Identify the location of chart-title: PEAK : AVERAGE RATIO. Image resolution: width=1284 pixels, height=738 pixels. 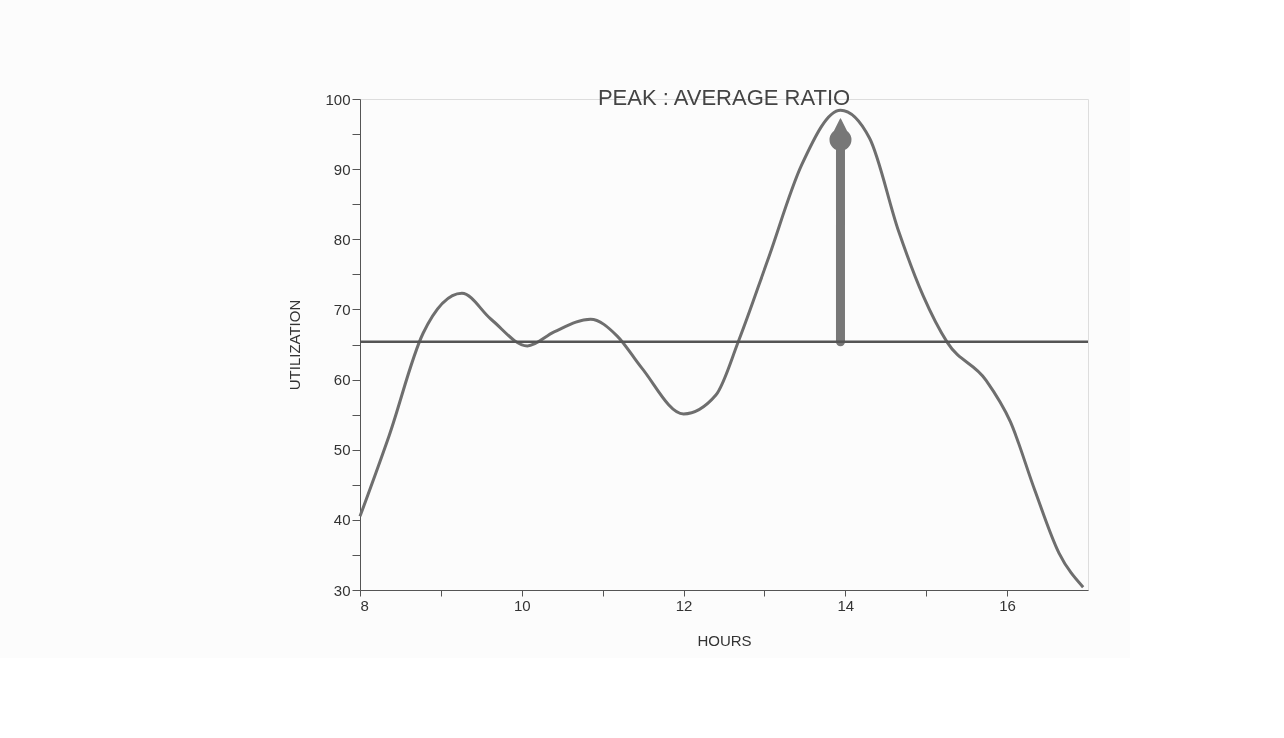
(724, 97).